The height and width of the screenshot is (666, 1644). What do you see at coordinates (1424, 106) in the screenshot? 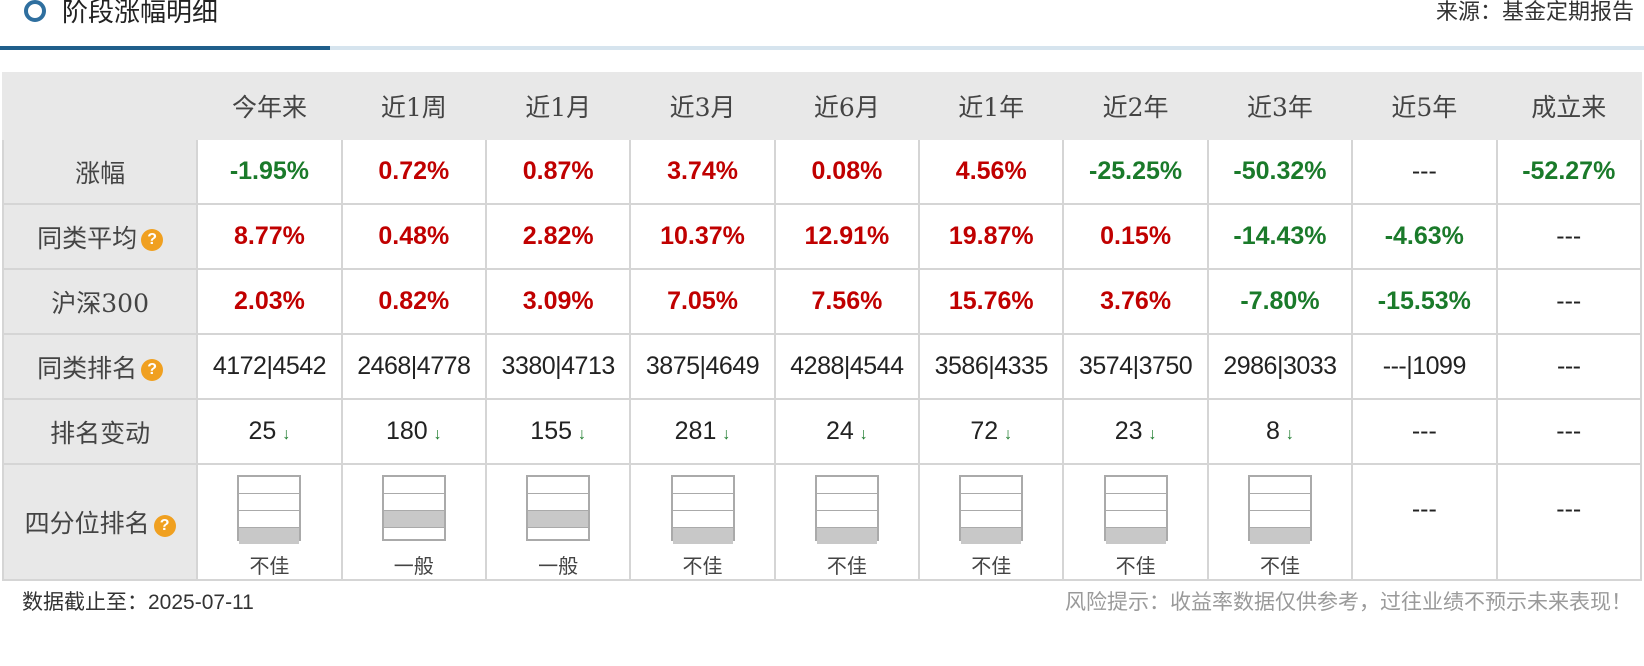
I see `col-header: 近5年` at bounding box center [1424, 106].